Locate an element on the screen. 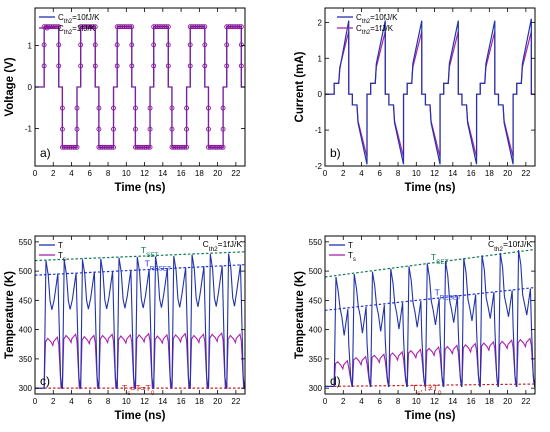 The image size is (550, 432). capacitance-annotation: Cth2=10fJ/K is located at coordinates (510, 246).